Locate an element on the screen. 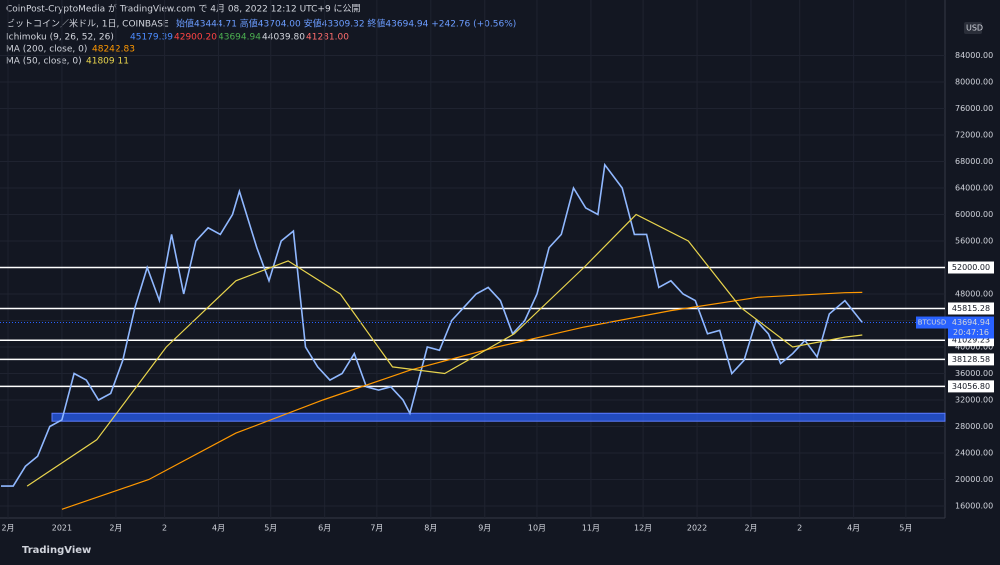 The height and width of the screenshot is (565, 1000). ichimoku-value: 45179.39 is located at coordinates (151, 38).